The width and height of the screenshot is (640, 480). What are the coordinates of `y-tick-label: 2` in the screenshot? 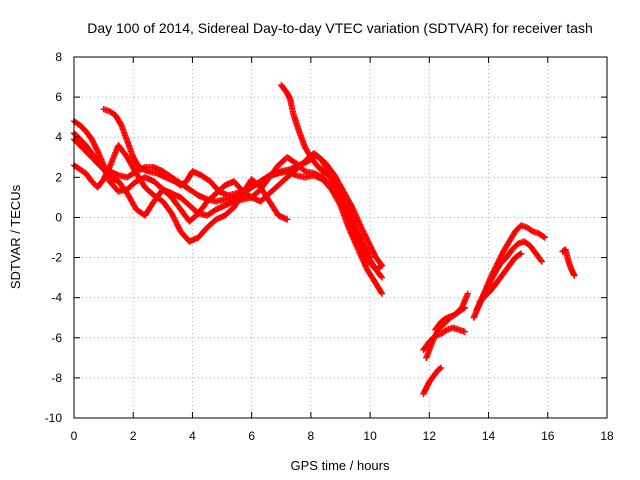 It's located at (58, 177).